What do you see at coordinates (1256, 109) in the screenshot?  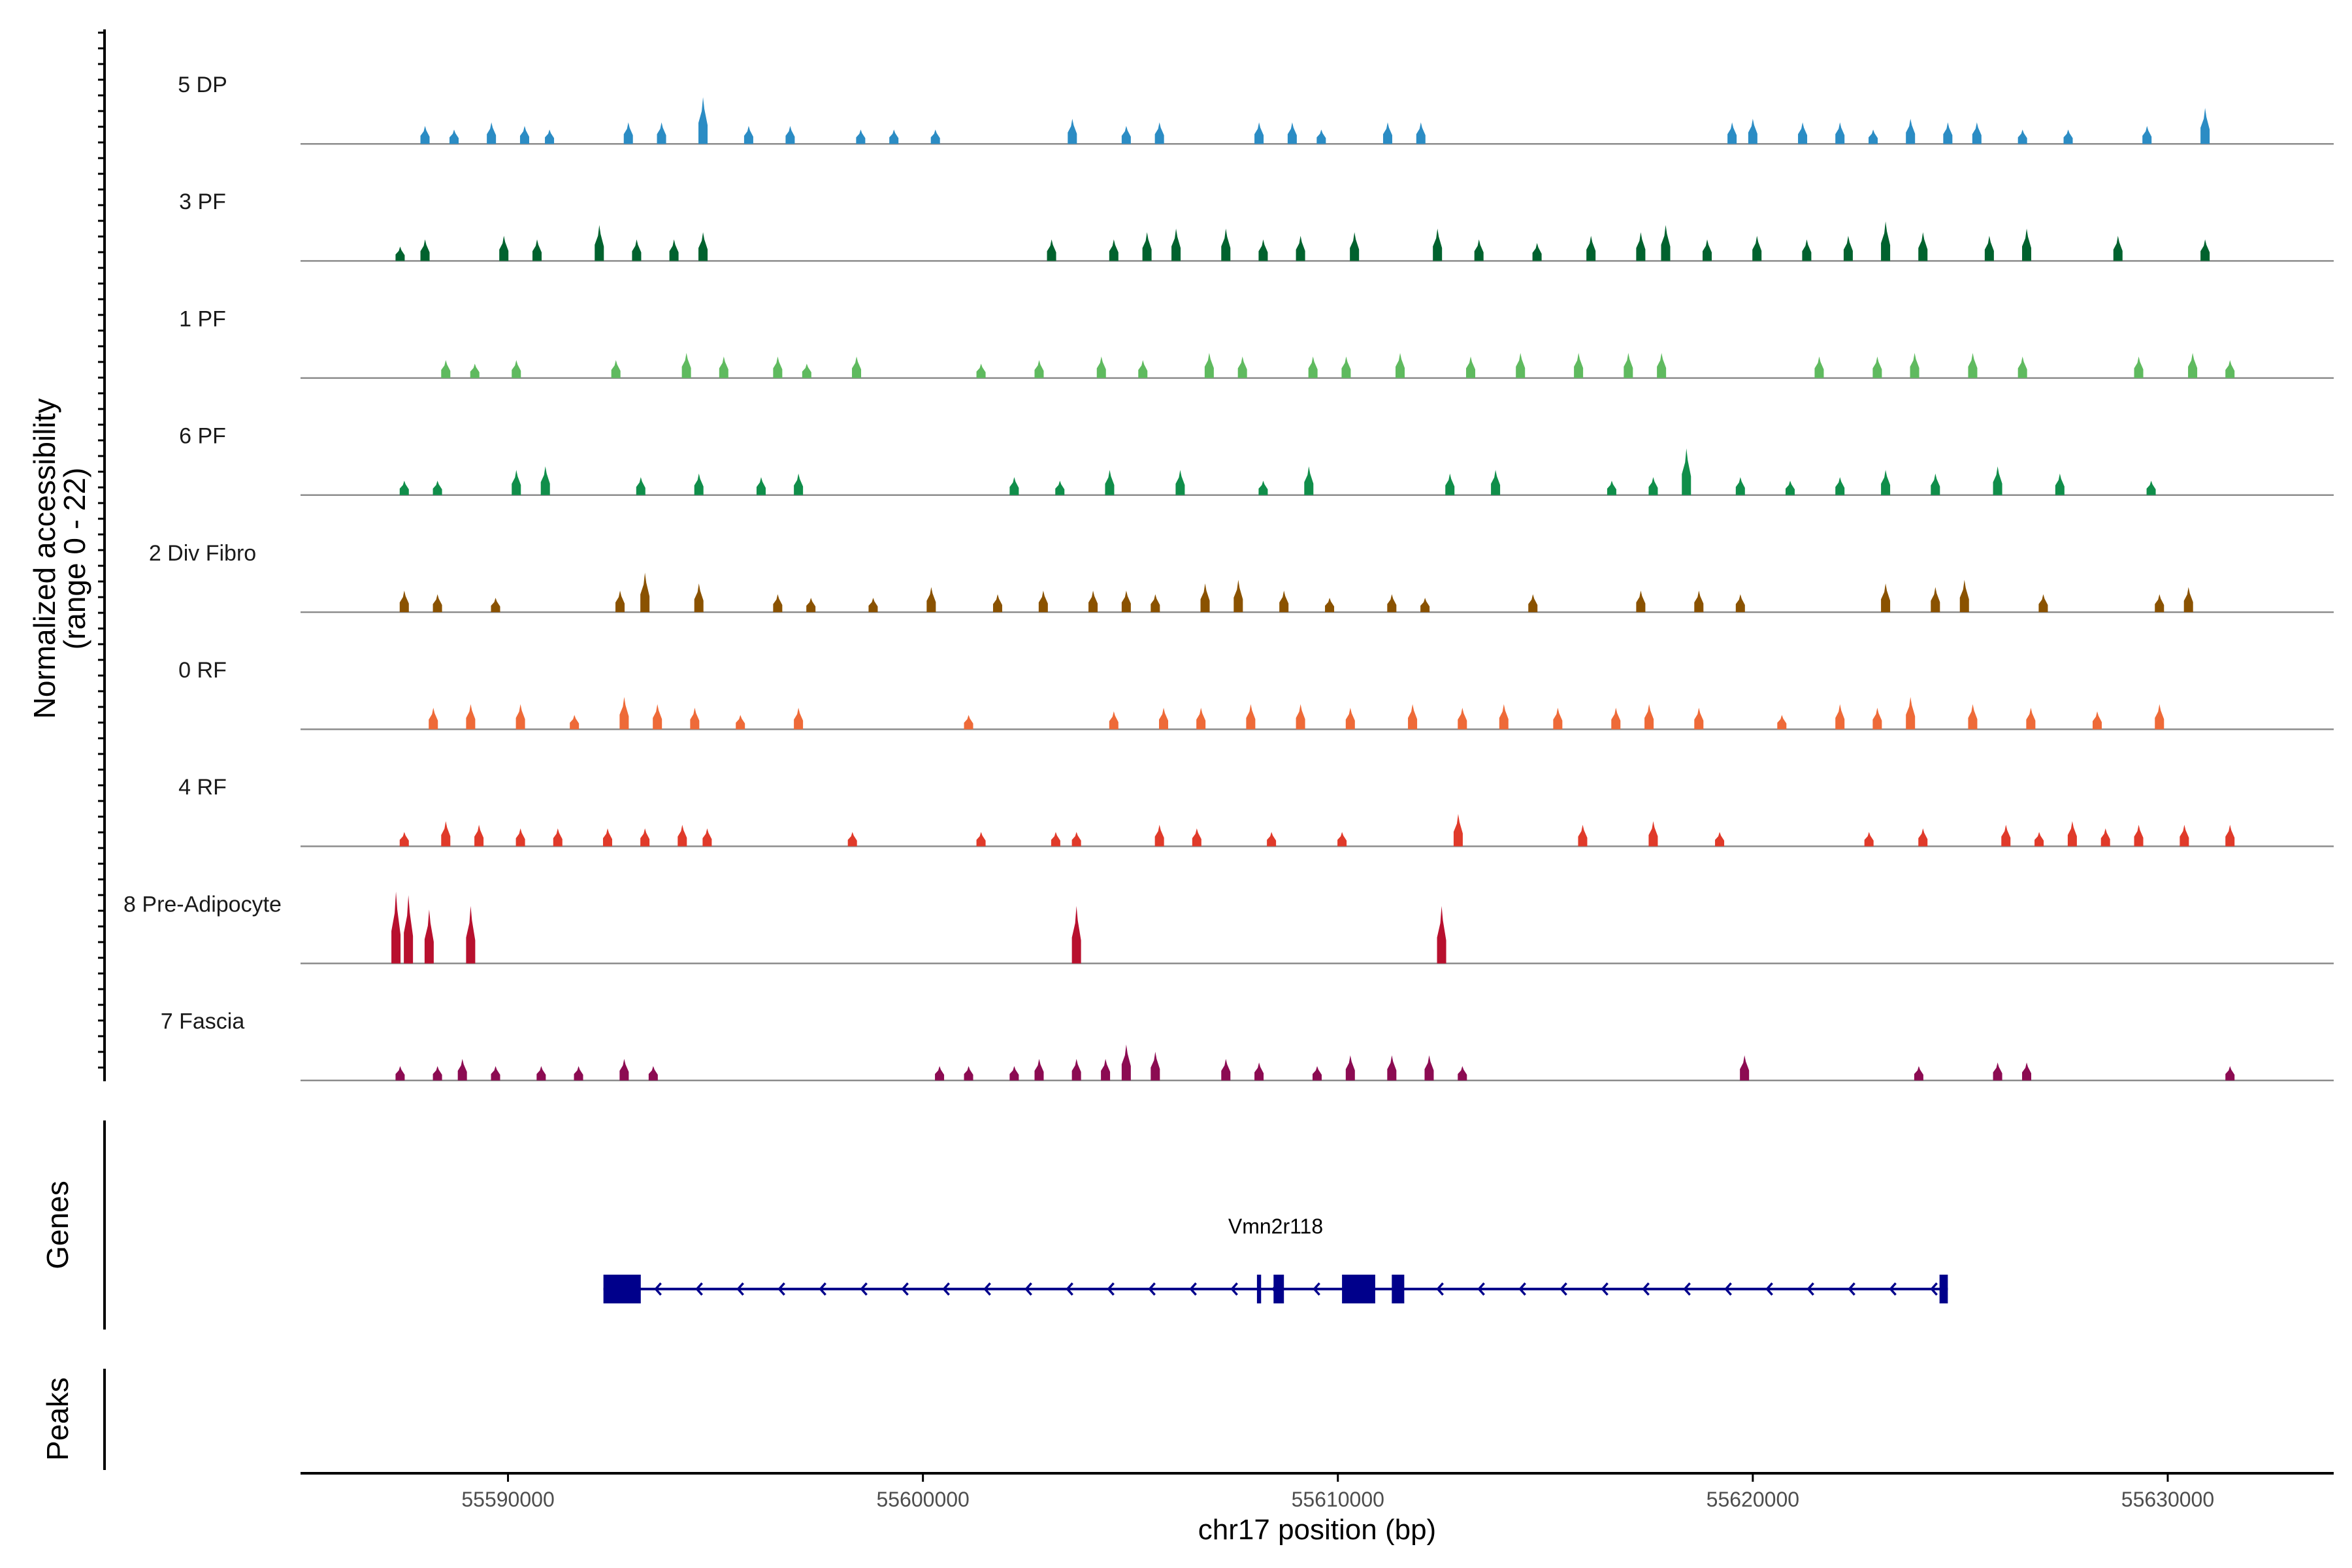 I see `track-5-dp: 5 DP` at bounding box center [1256, 109].